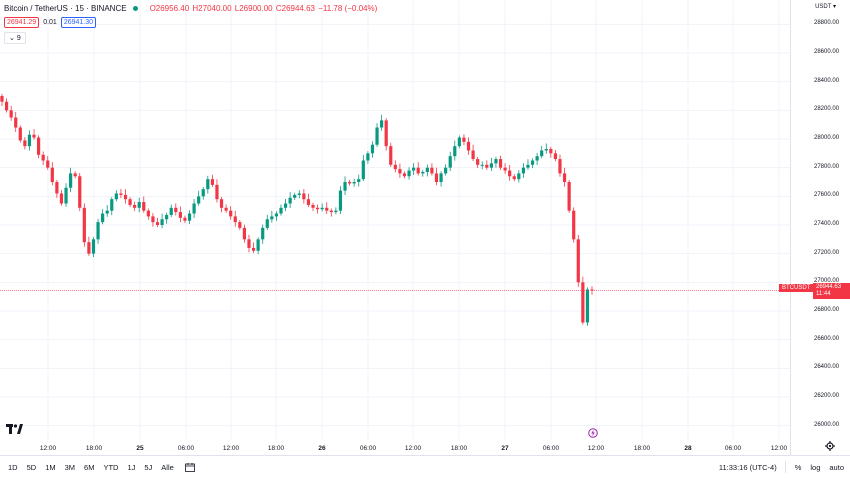  What do you see at coordinates (14, 429) in the screenshot?
I see `tradingview-logo-icon` at bounding box center [14, 429].